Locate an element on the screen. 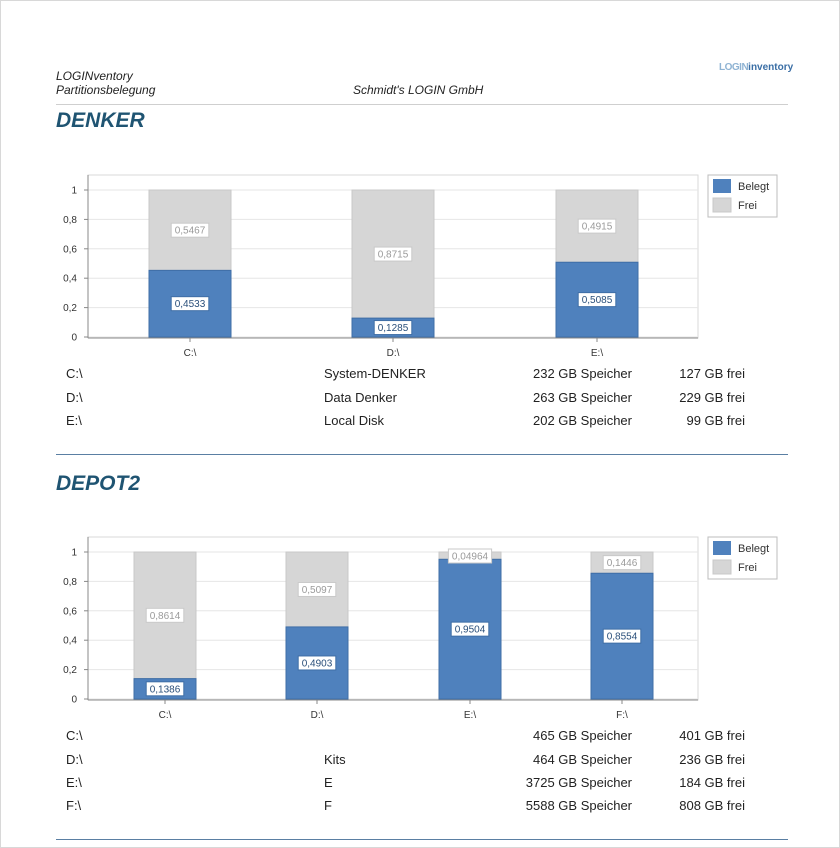 The height and width of the screenshot is (848, 840). data-label-belegt: 0,4533 is located at coordinates (190, 304).